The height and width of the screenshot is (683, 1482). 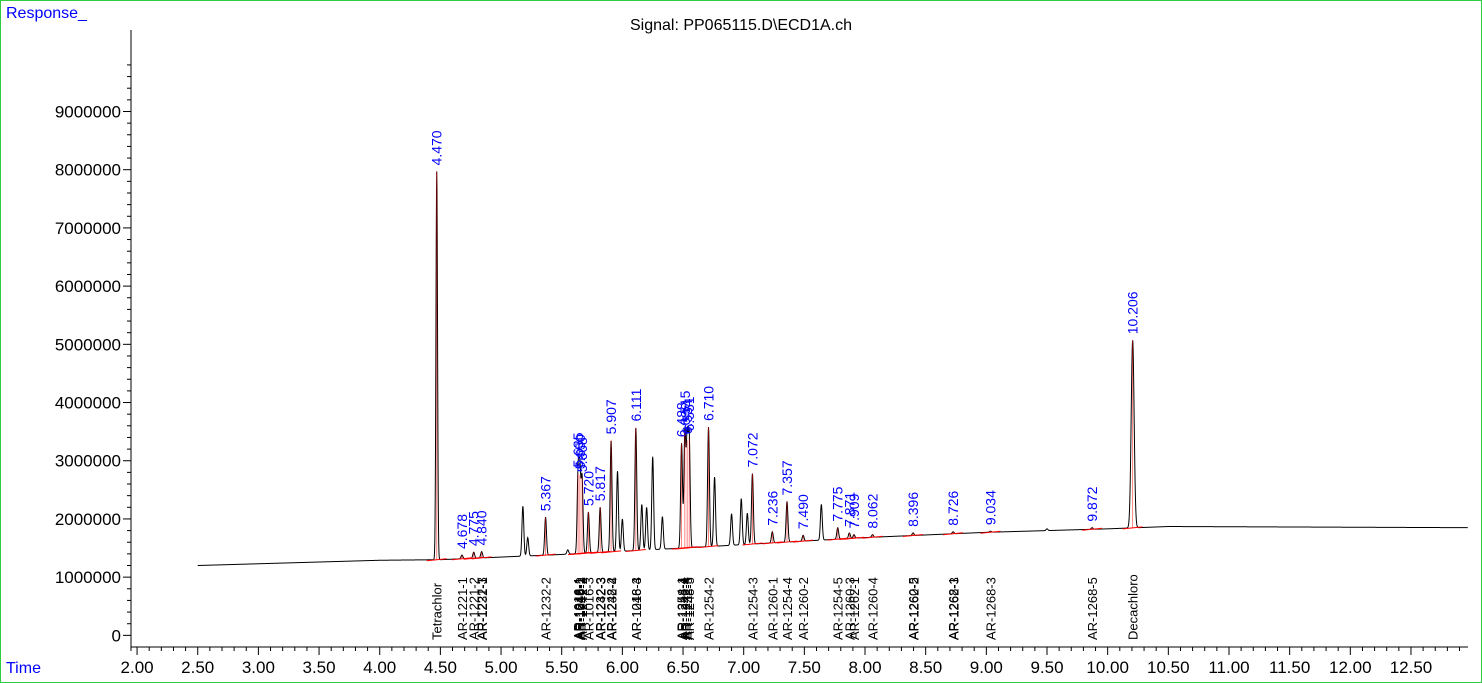 What do you see at coordinates (772, 608) in the screenshot?
I see `compound-label: AR-1260-1` at bounding box center [772, 608].